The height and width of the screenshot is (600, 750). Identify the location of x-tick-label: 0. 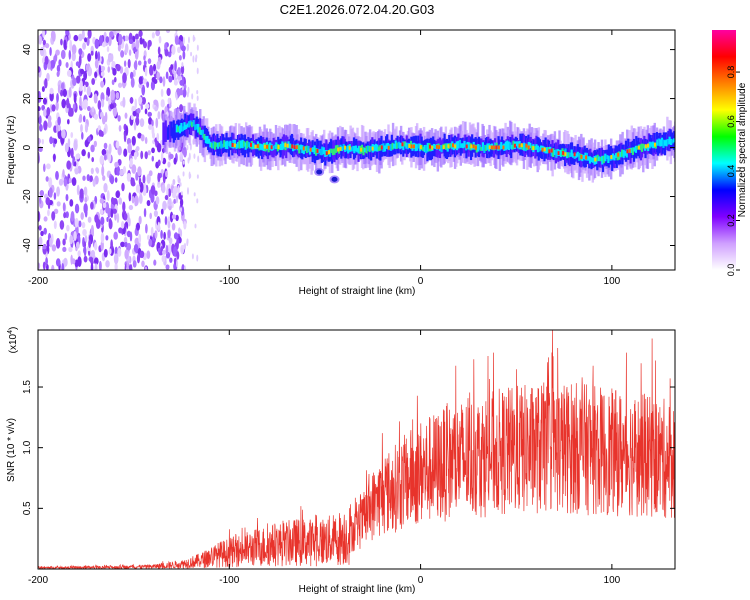
(421, 281).